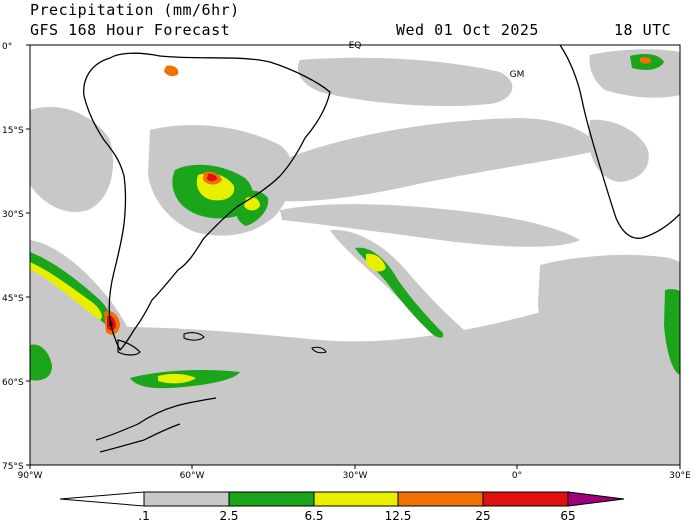 This screenshot has width=700, height=525. I want to click on colorbar-label-2.5: 2.5, so click(229, 516).